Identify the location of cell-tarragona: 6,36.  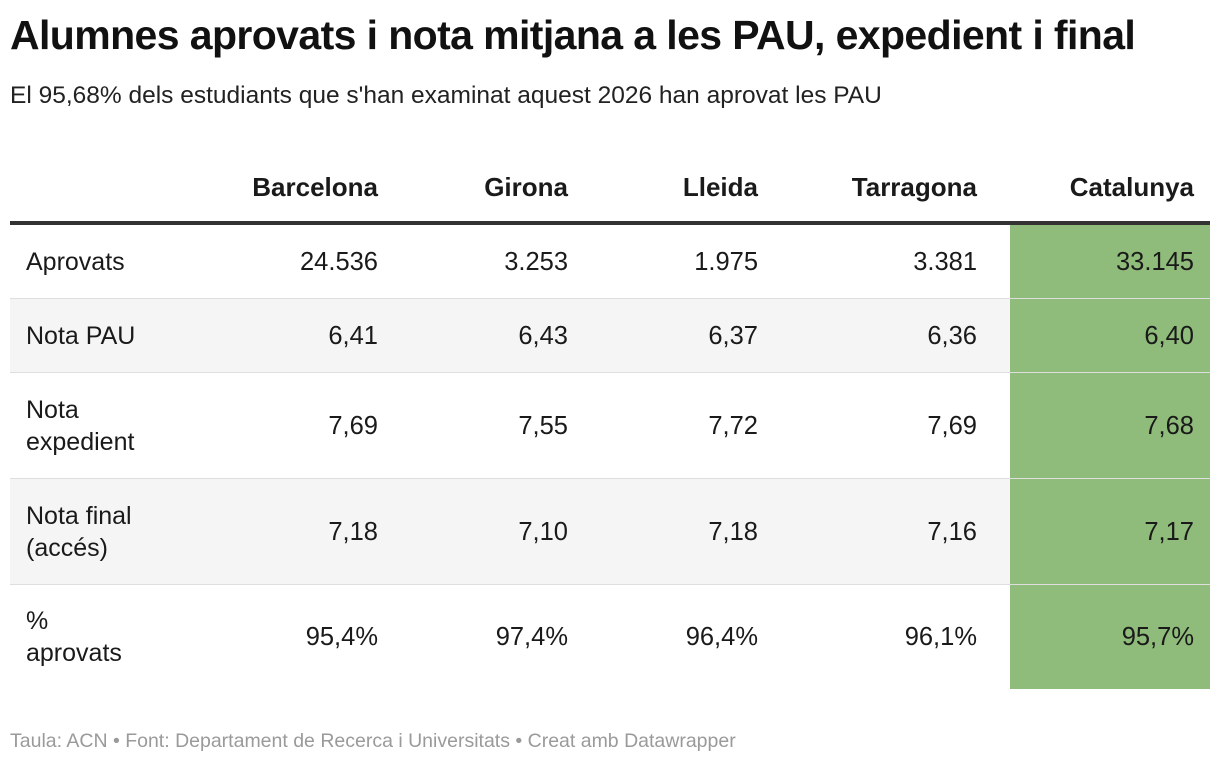
(952, 336).